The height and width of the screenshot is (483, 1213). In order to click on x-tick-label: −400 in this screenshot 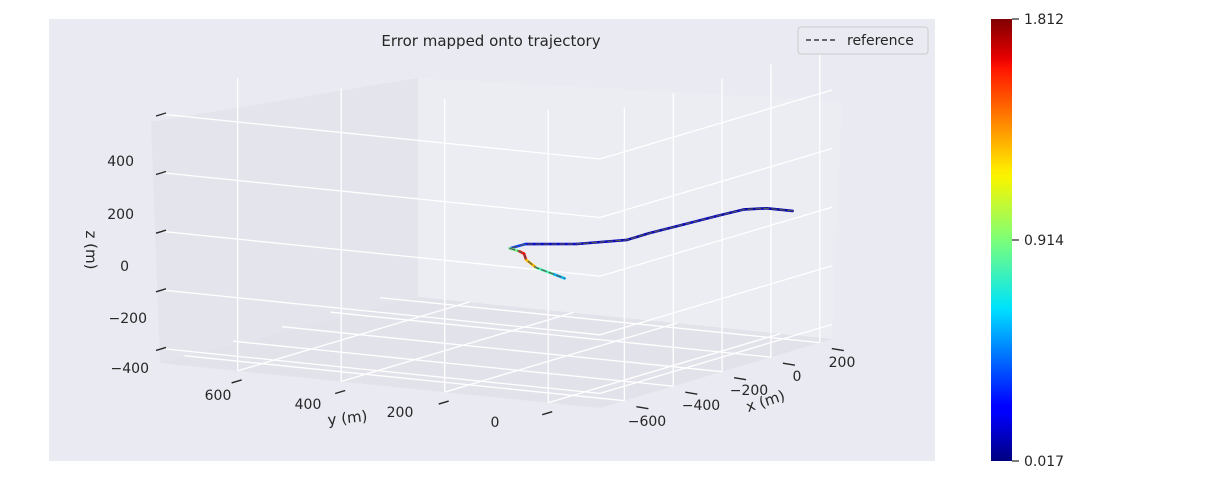, I will do `click(701, 406)`.